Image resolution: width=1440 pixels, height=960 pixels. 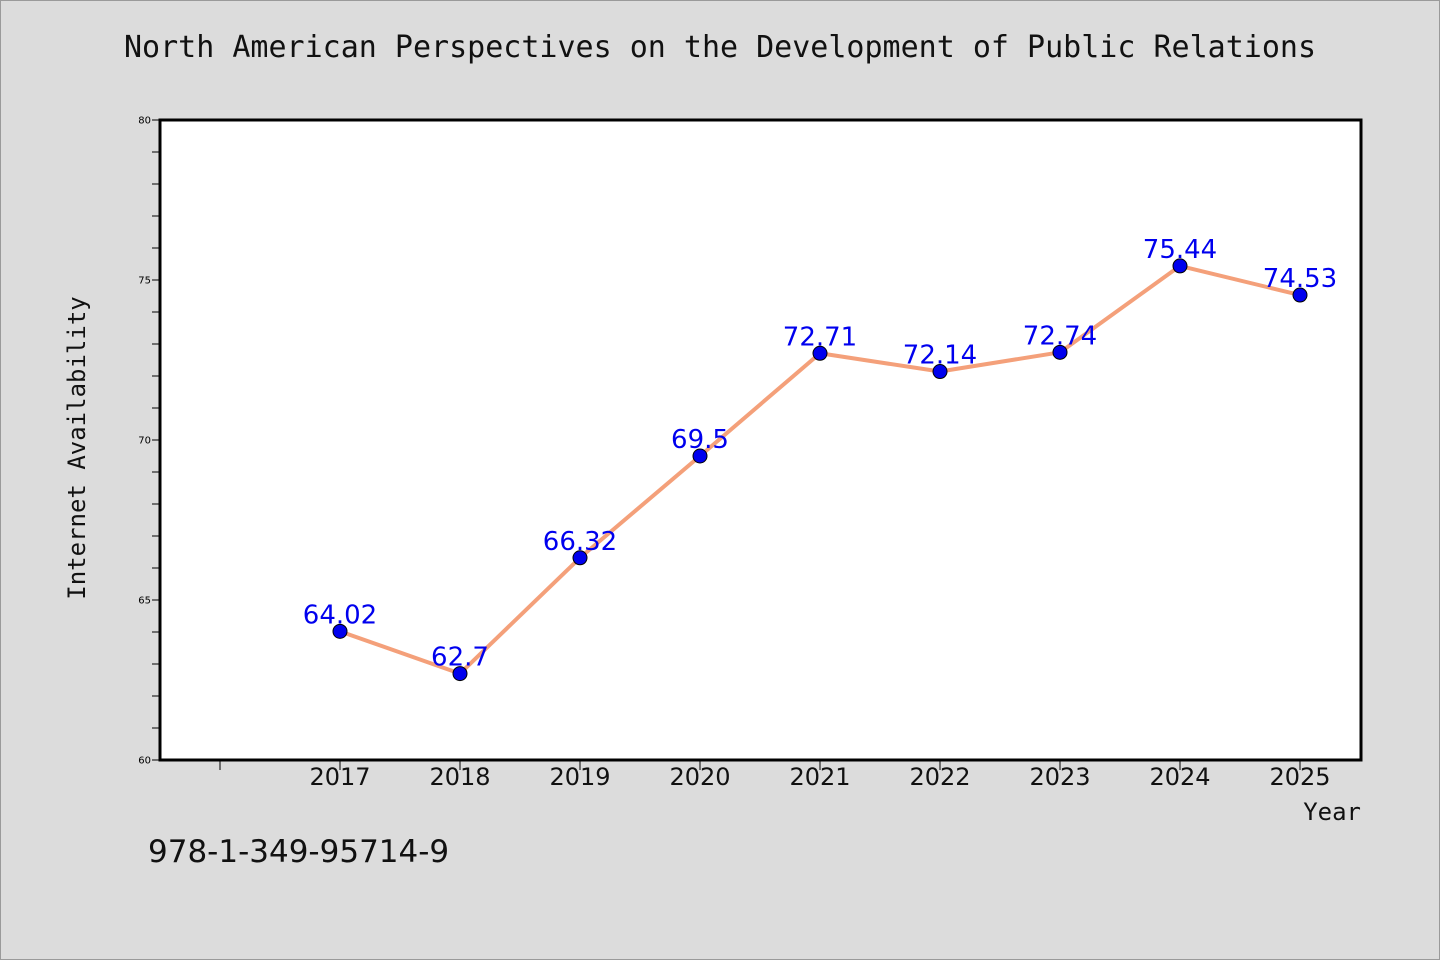 What do you see at coordinates (1060, 336) in the screenshot?
I see `data-label: 72.74` at bounding box center [1060, 336].